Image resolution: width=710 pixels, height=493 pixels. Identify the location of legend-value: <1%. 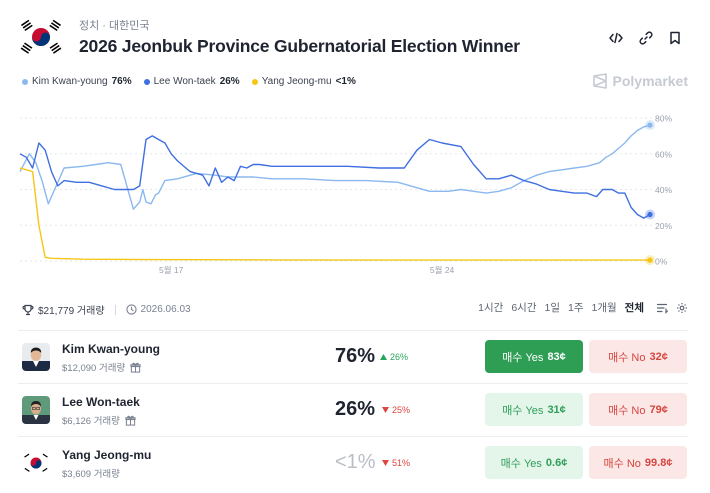
(345, 81).